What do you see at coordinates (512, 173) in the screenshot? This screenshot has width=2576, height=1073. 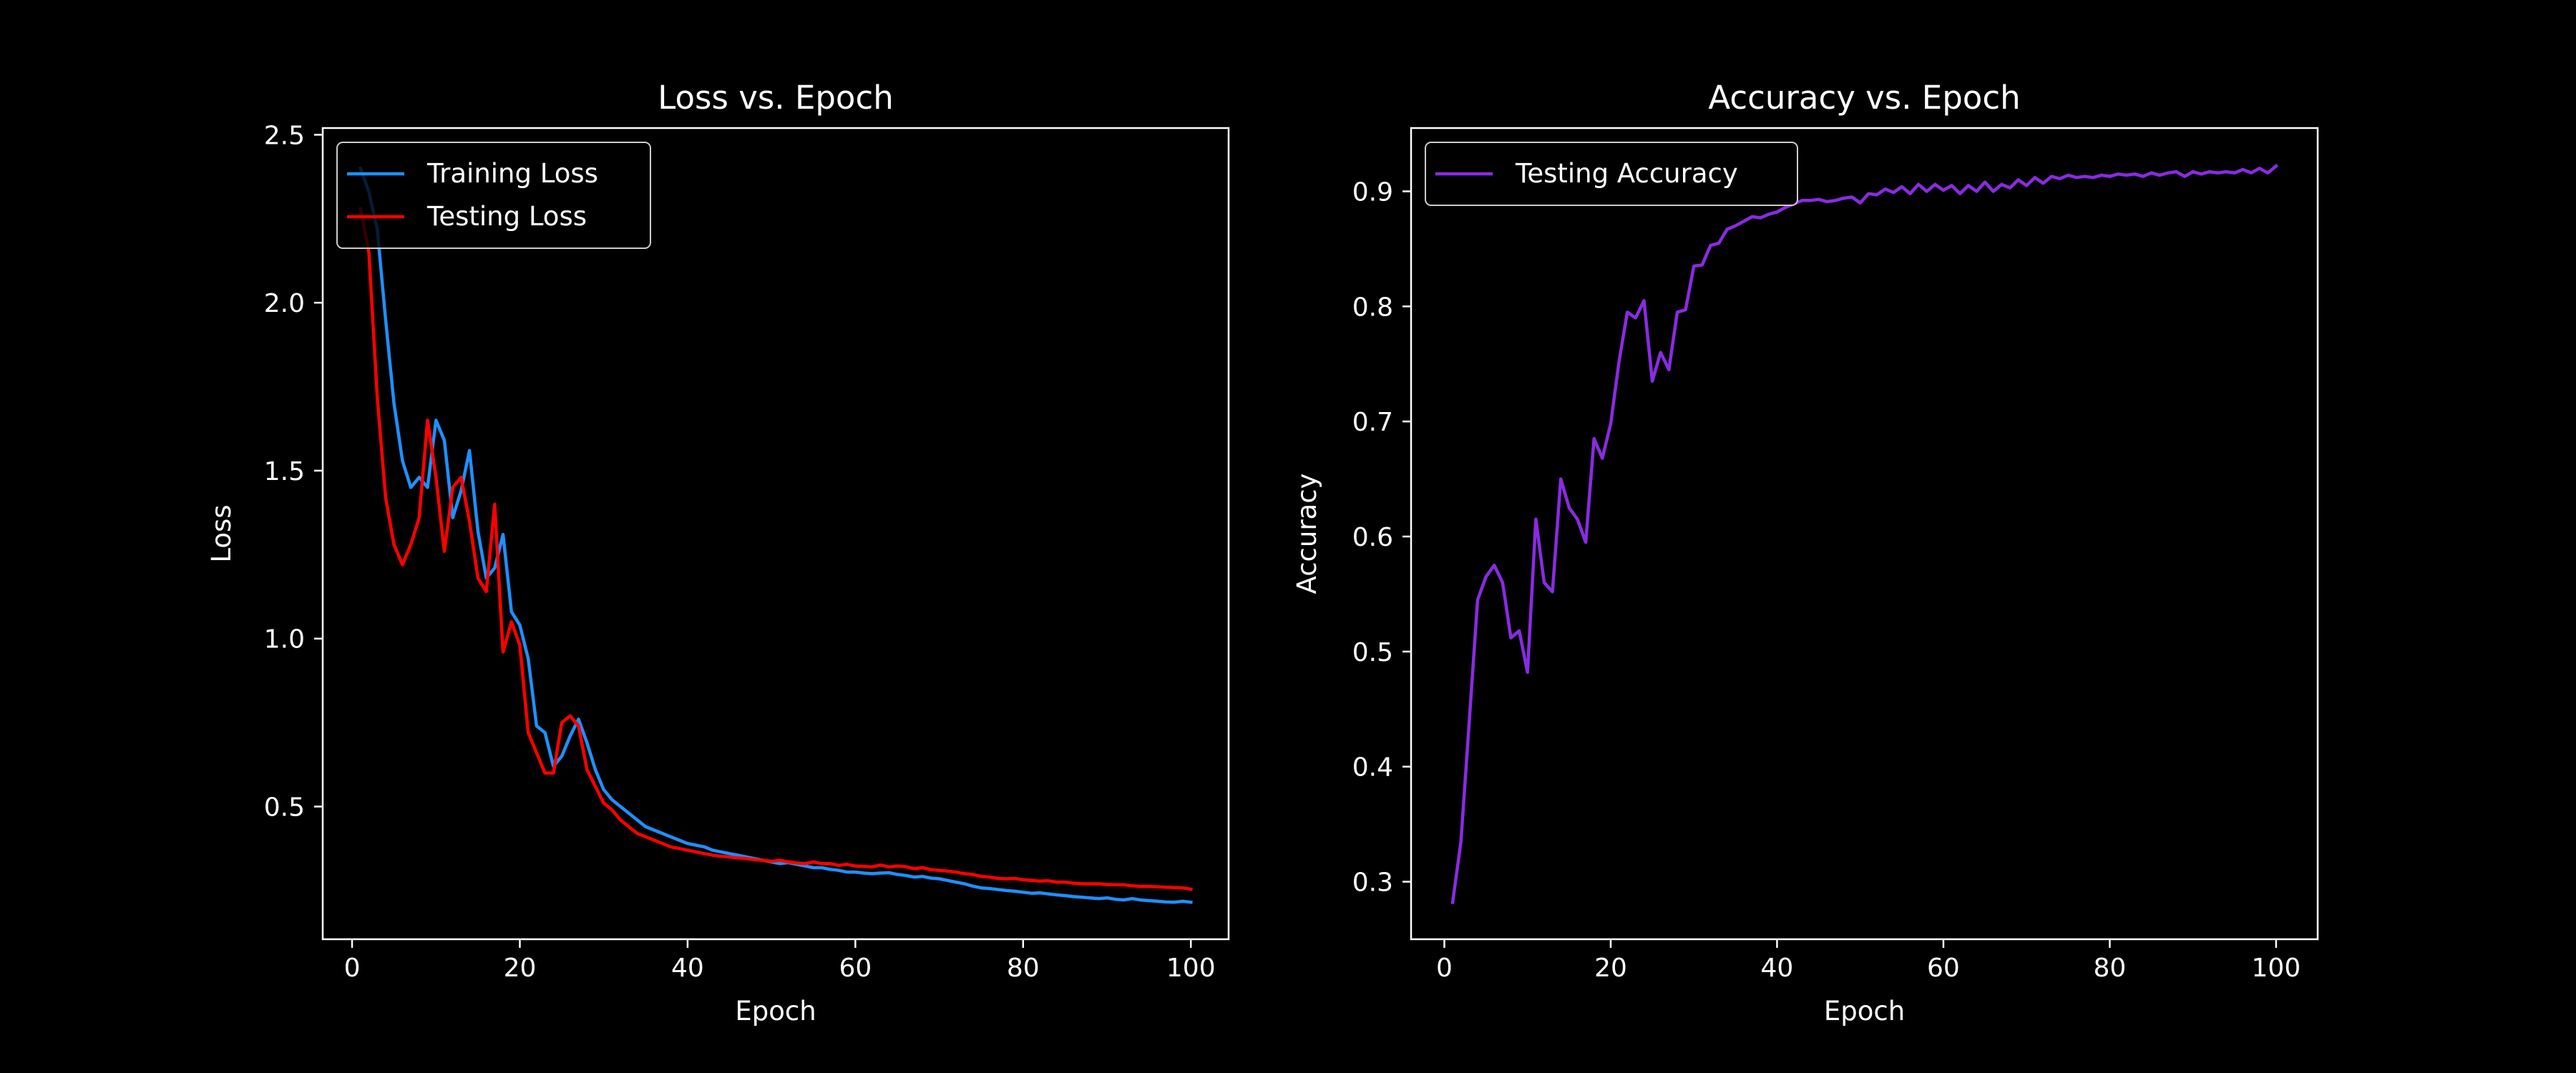 I see `legend-label-training-loss: Training Loss` at bounding box center [512, 173].